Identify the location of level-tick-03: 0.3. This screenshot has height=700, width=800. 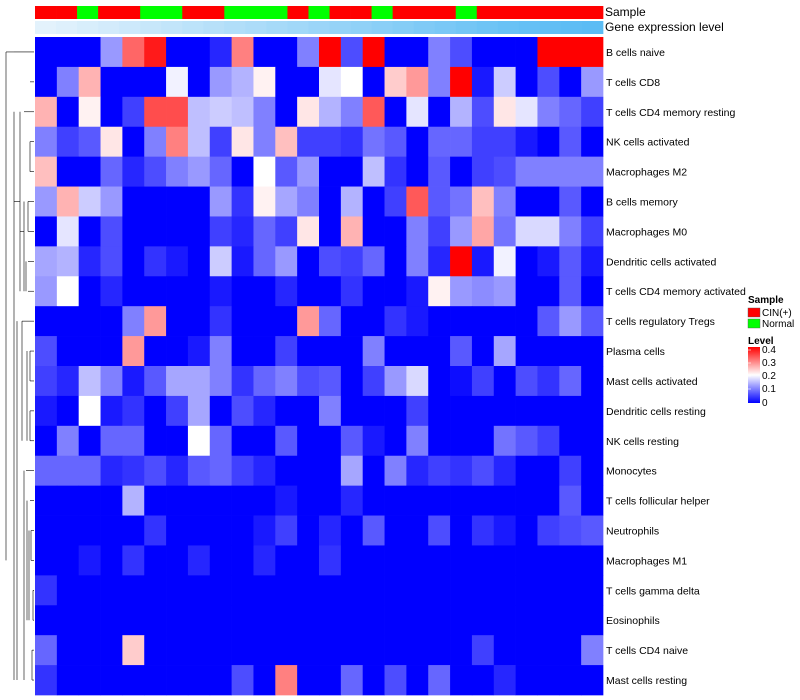
(769, 363).